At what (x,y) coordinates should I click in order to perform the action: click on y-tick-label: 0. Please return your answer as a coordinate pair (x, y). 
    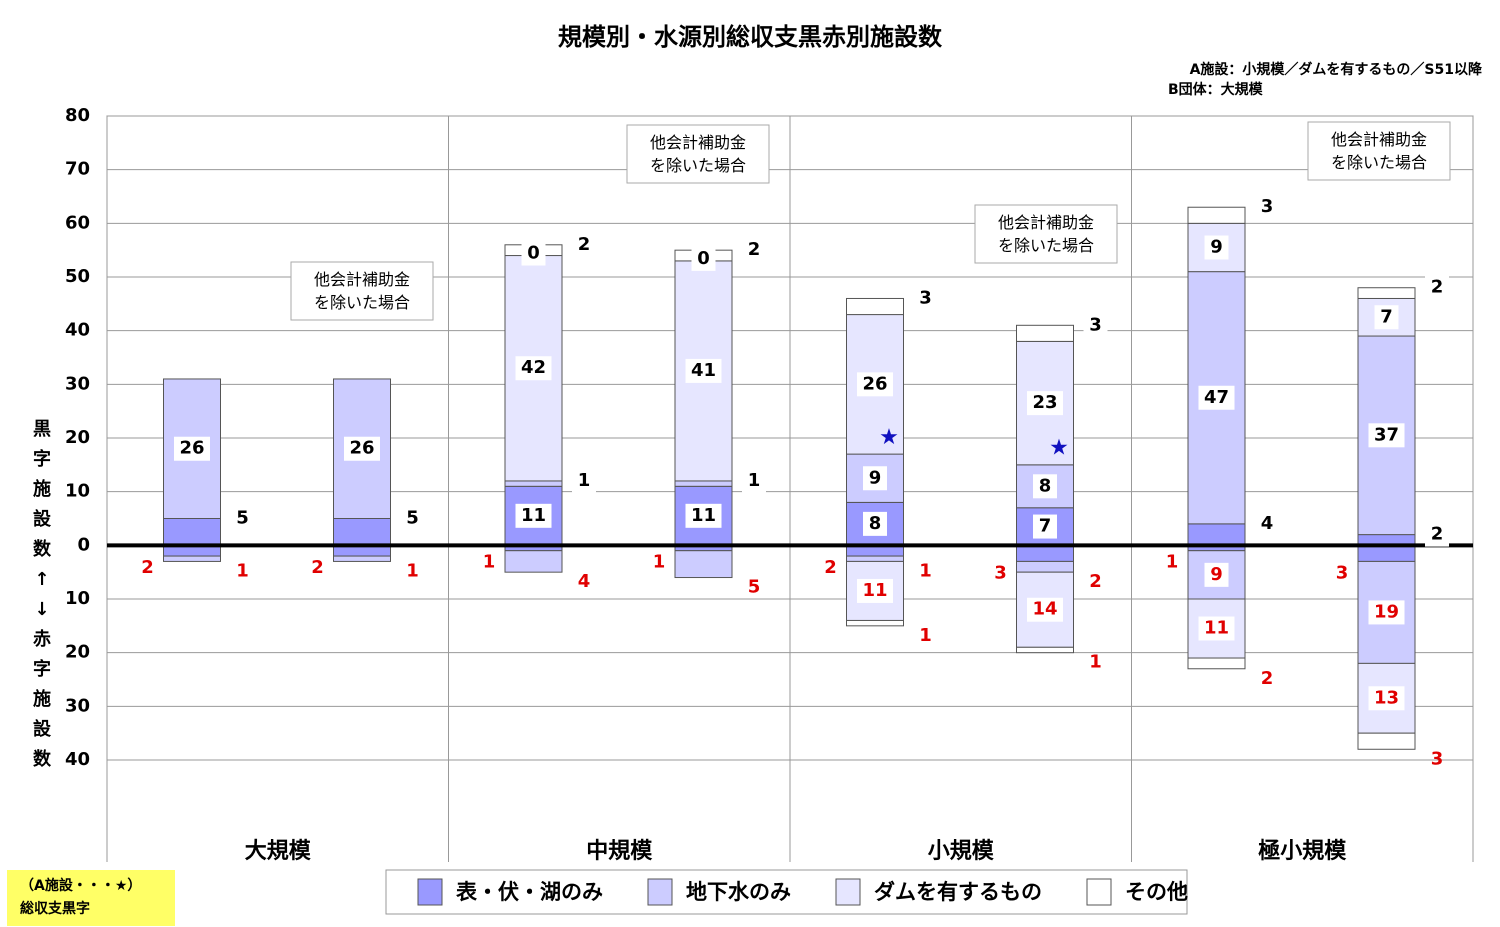
    Looking at the image, I should click on (83, 544).